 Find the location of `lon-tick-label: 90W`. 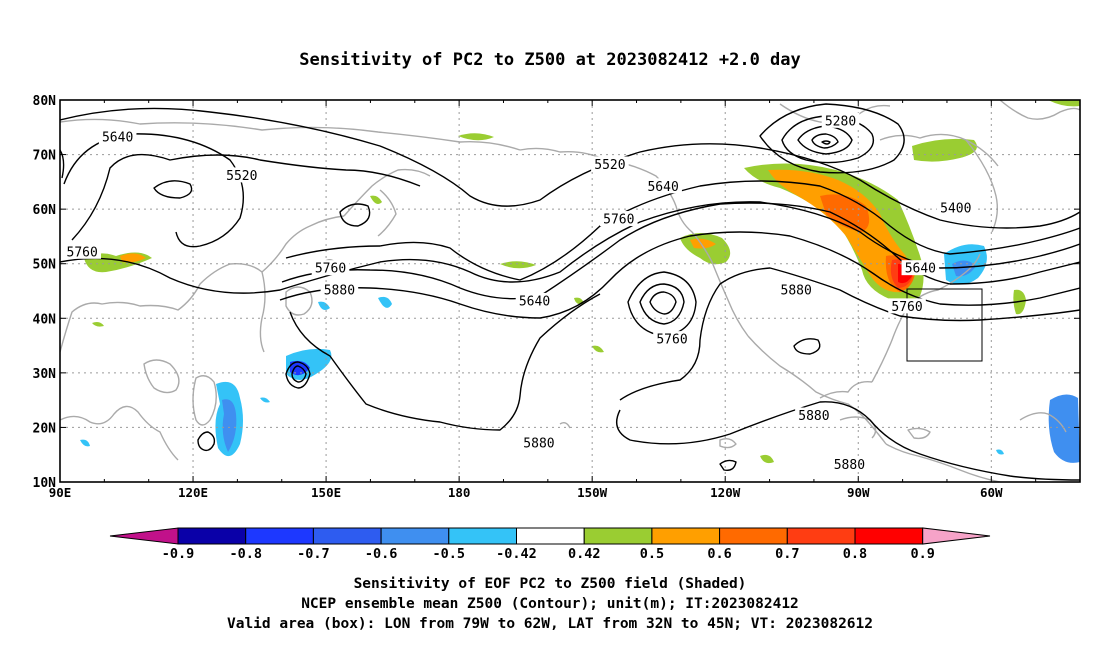

lon-tick-label: 90W is located at coordinates (858, 492).